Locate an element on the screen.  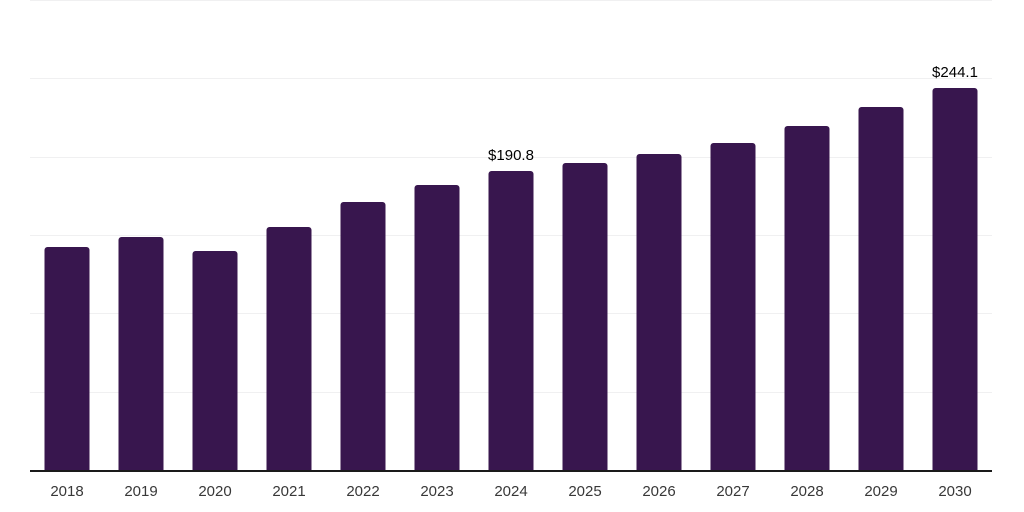
x-tick-2022: 2022 is located at coordinates (363, 491).